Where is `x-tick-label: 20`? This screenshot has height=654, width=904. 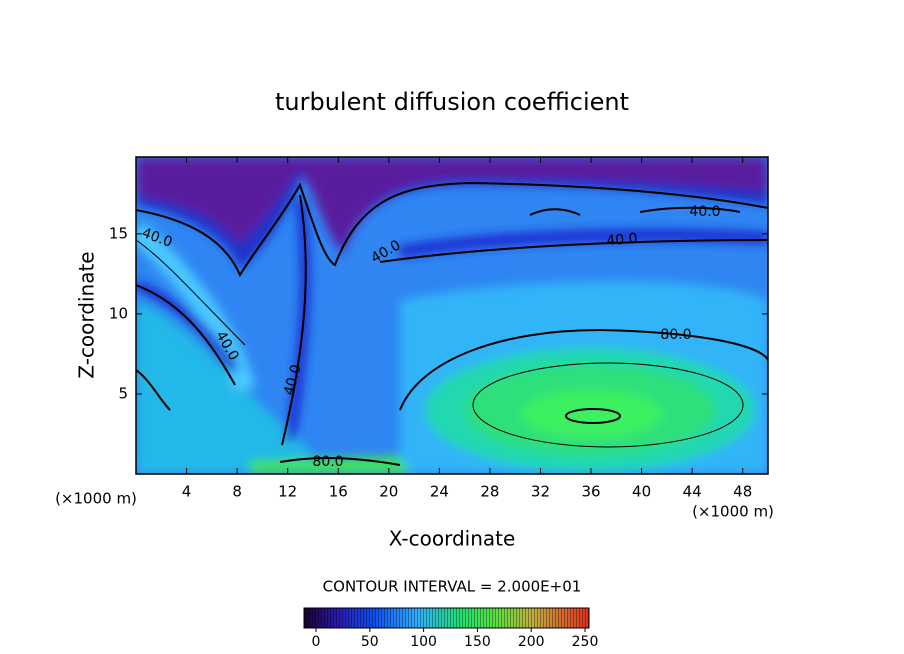 x-tick-label: 20 is located at coordinates (388, 492).